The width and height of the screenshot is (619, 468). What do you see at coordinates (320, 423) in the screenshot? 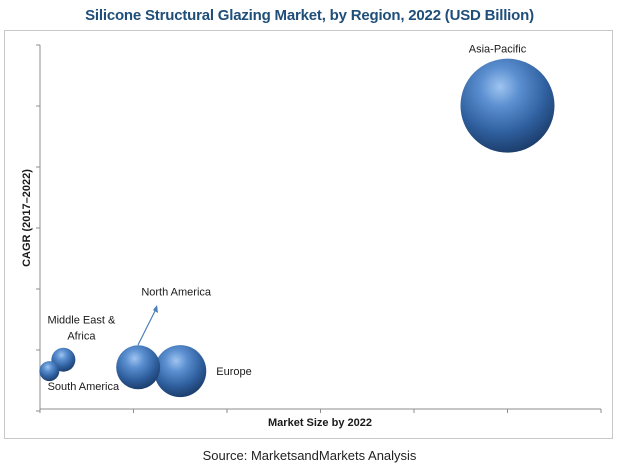
I see `x-axis-title: Market Size by 2022` at bounding box center [320, 423].